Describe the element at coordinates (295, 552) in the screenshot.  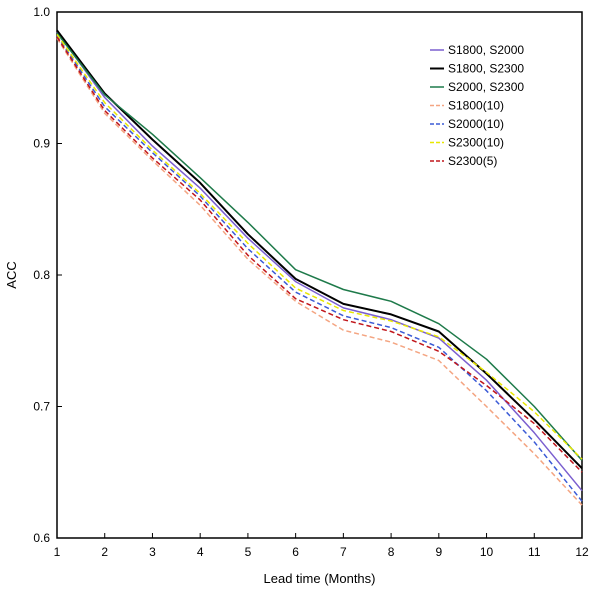
I see `x-tick-label: 6` at that location.